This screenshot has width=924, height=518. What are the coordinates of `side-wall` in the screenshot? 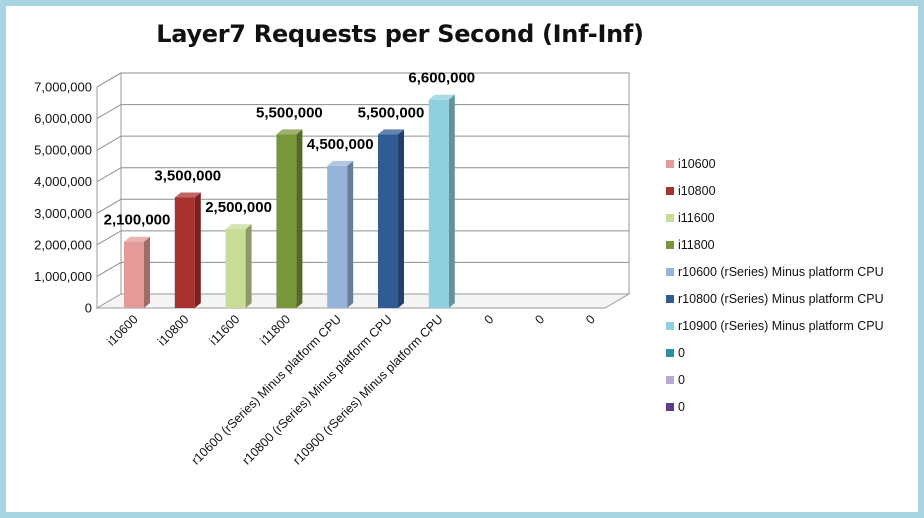 It's located at (109, 190).